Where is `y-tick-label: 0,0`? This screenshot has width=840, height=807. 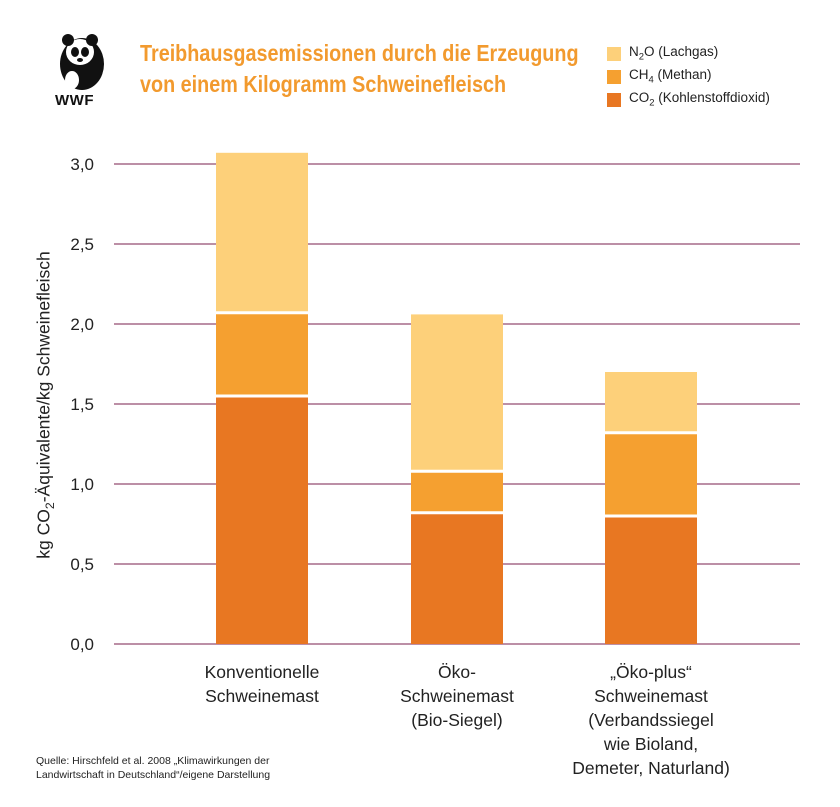 y-tick-label: 0,0 is located at coordinates (82, 644).